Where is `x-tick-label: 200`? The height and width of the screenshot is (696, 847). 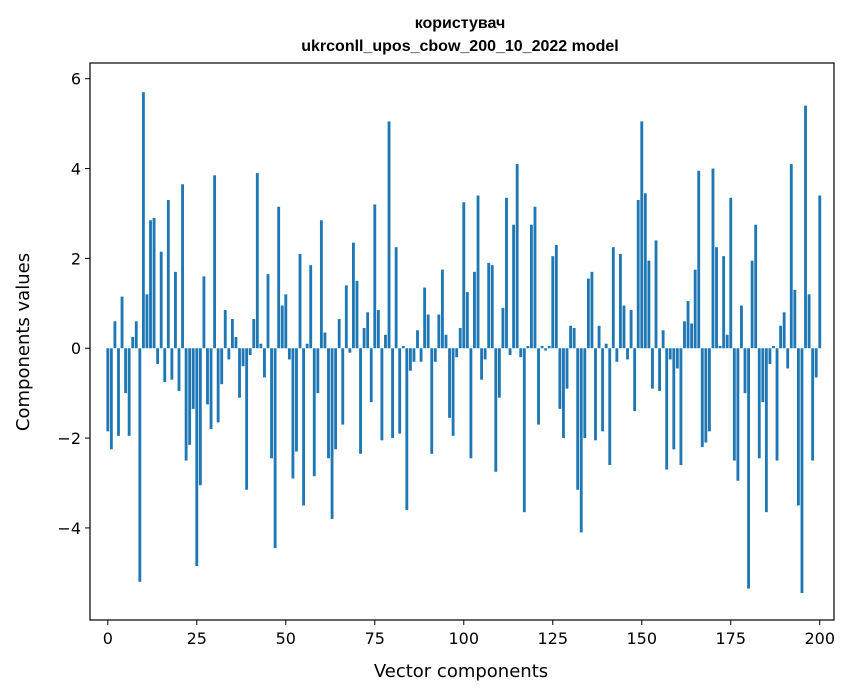 x-tick-label: 200 is located at coordinates (819, 638).